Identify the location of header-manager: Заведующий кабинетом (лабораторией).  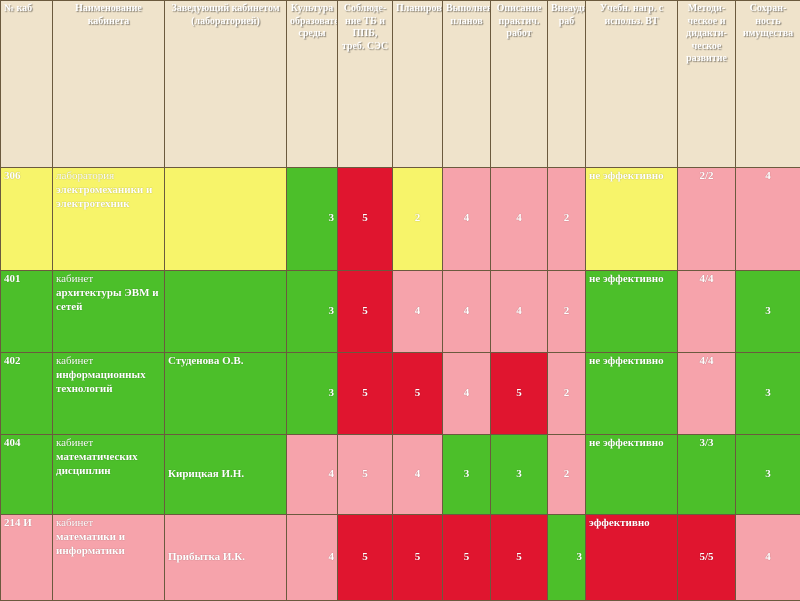
(226, 84).